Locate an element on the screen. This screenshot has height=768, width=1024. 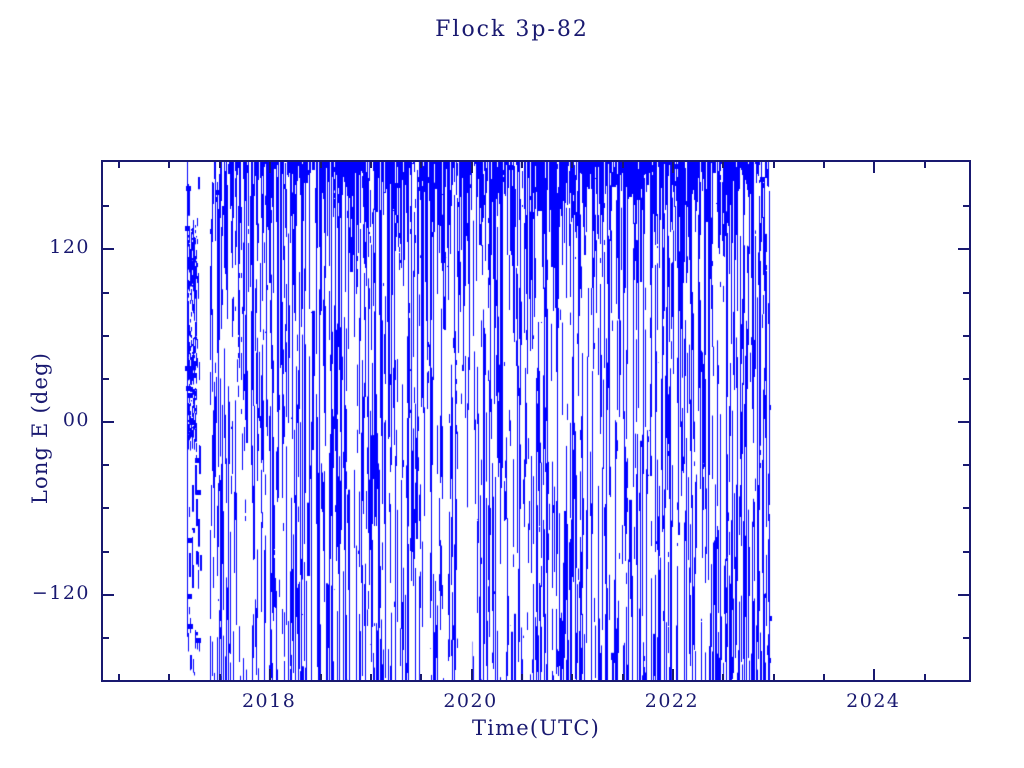
y-tick-label: 00 is located at coordinates (76, 420).